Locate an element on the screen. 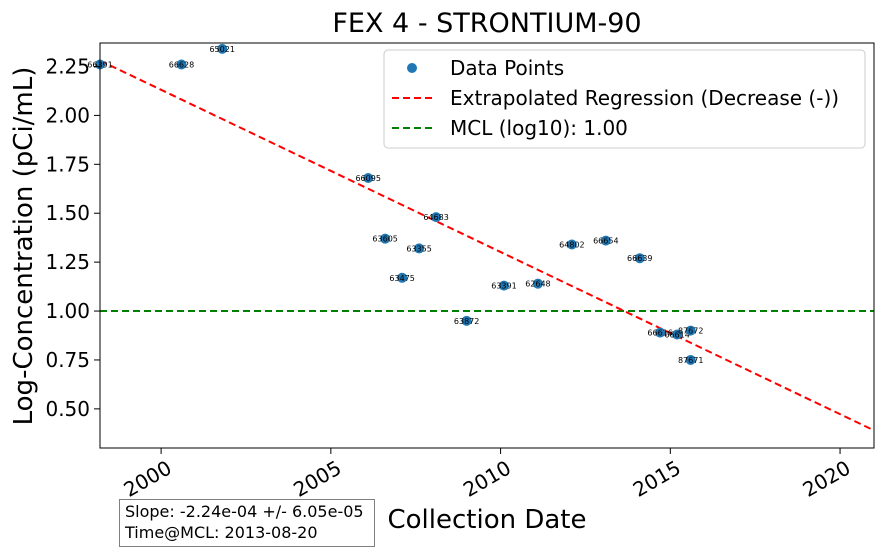  data-point-label: 65021 is located at coordinates (221, 49).